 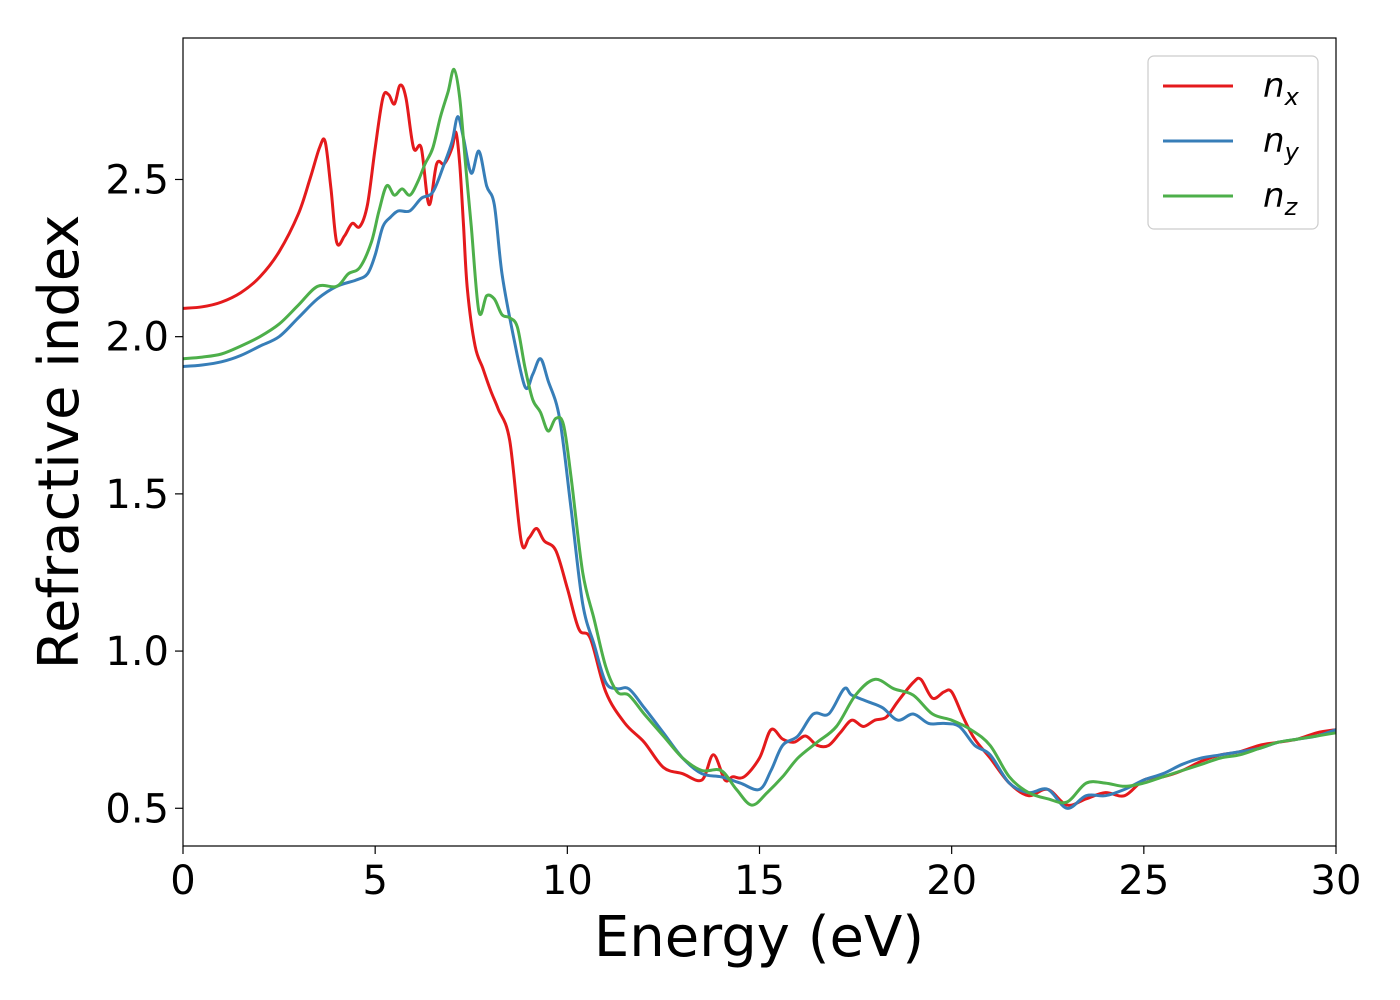 I want to click on y-tick-label: 2.5, so click(x=137, y=180).